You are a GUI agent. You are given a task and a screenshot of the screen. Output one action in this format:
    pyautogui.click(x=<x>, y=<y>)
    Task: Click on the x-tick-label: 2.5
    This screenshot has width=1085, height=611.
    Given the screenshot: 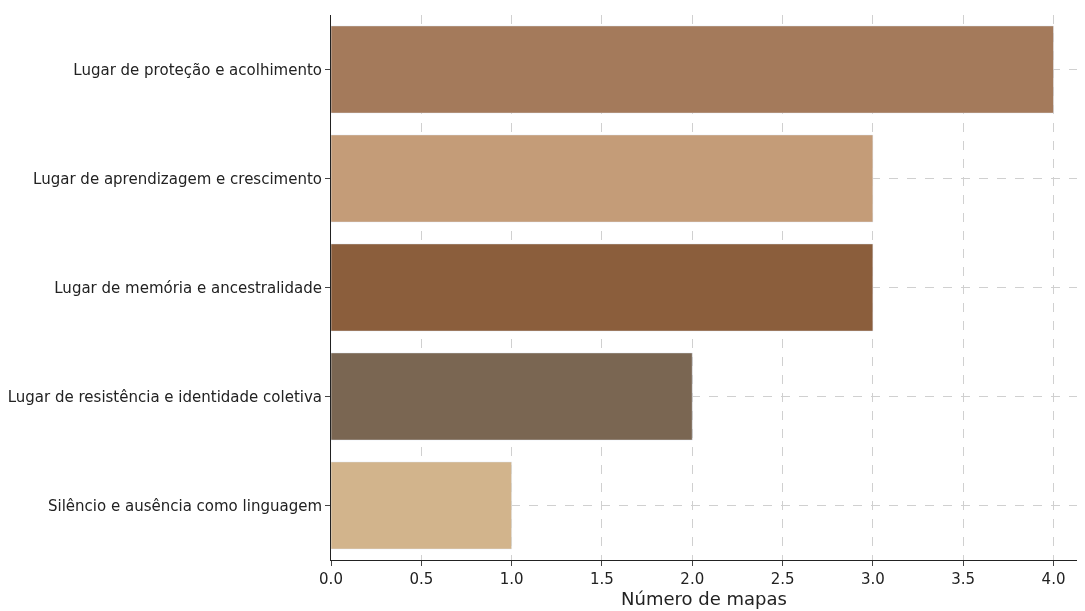 What is the action you would take?
    pyautogui.click(x=782, y=579)
    